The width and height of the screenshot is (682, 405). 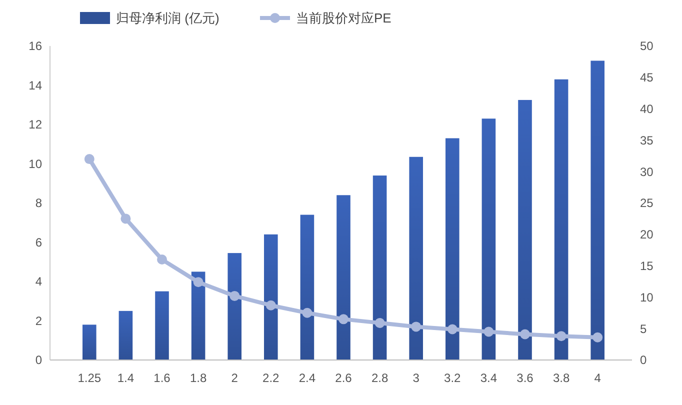 I want to click on x-tick-label: 1.8, so click(x=198, y=378).